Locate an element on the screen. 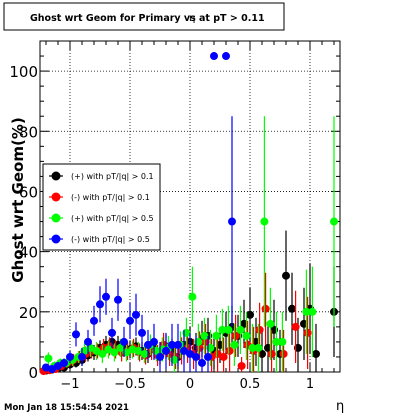 This screenshot has width=400, height=414. x-tick-label: −0.5 is located at coordinates (130, 384).